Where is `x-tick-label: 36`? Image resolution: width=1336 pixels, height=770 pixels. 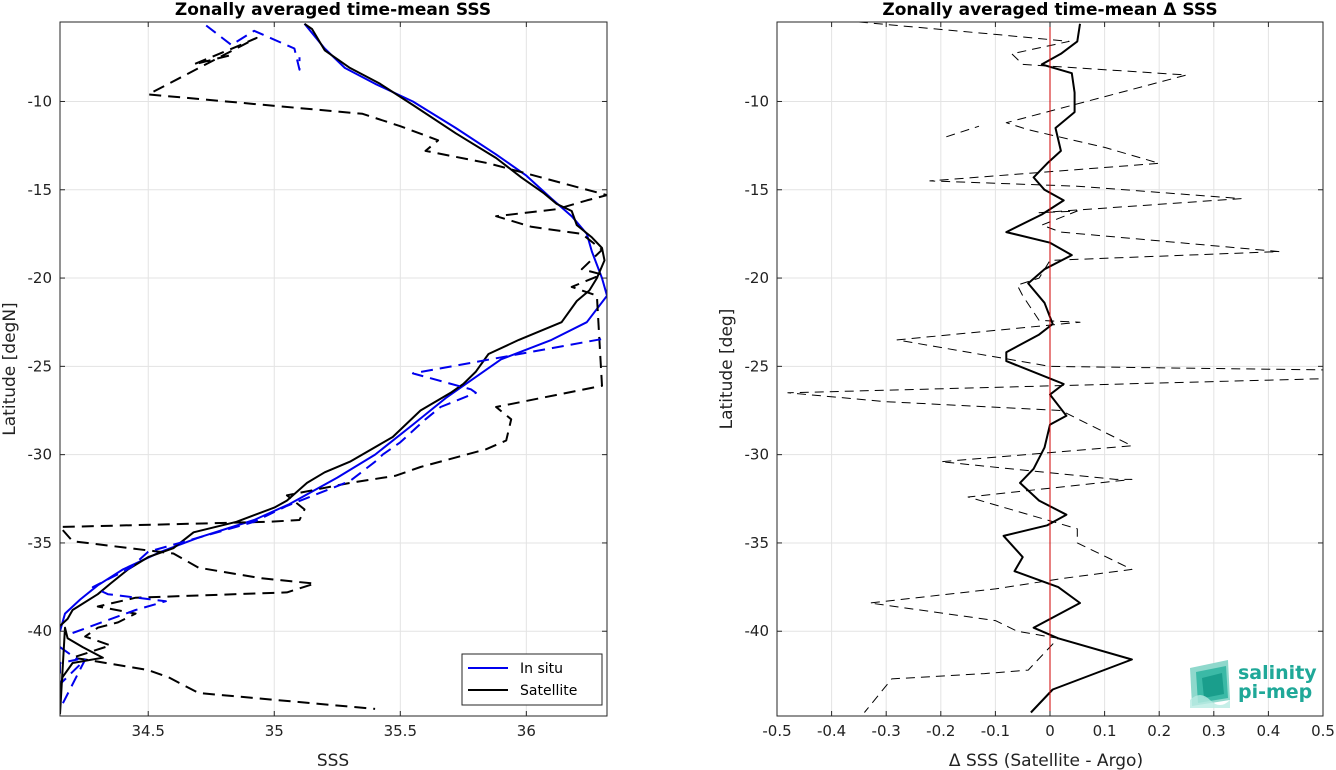 x-tick-label: 36 is located at coordinates (526, 731).